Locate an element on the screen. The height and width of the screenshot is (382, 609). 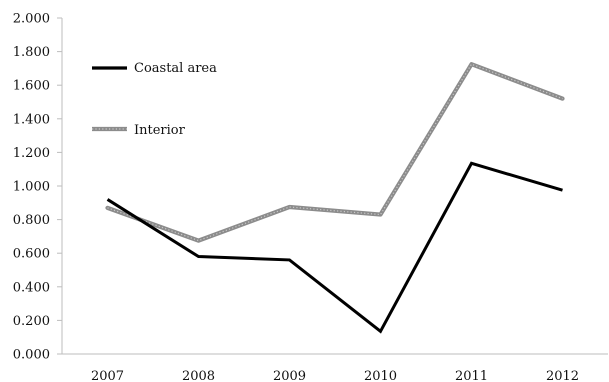
x-tick-label: 2011 is located at coordinates (471, 375).